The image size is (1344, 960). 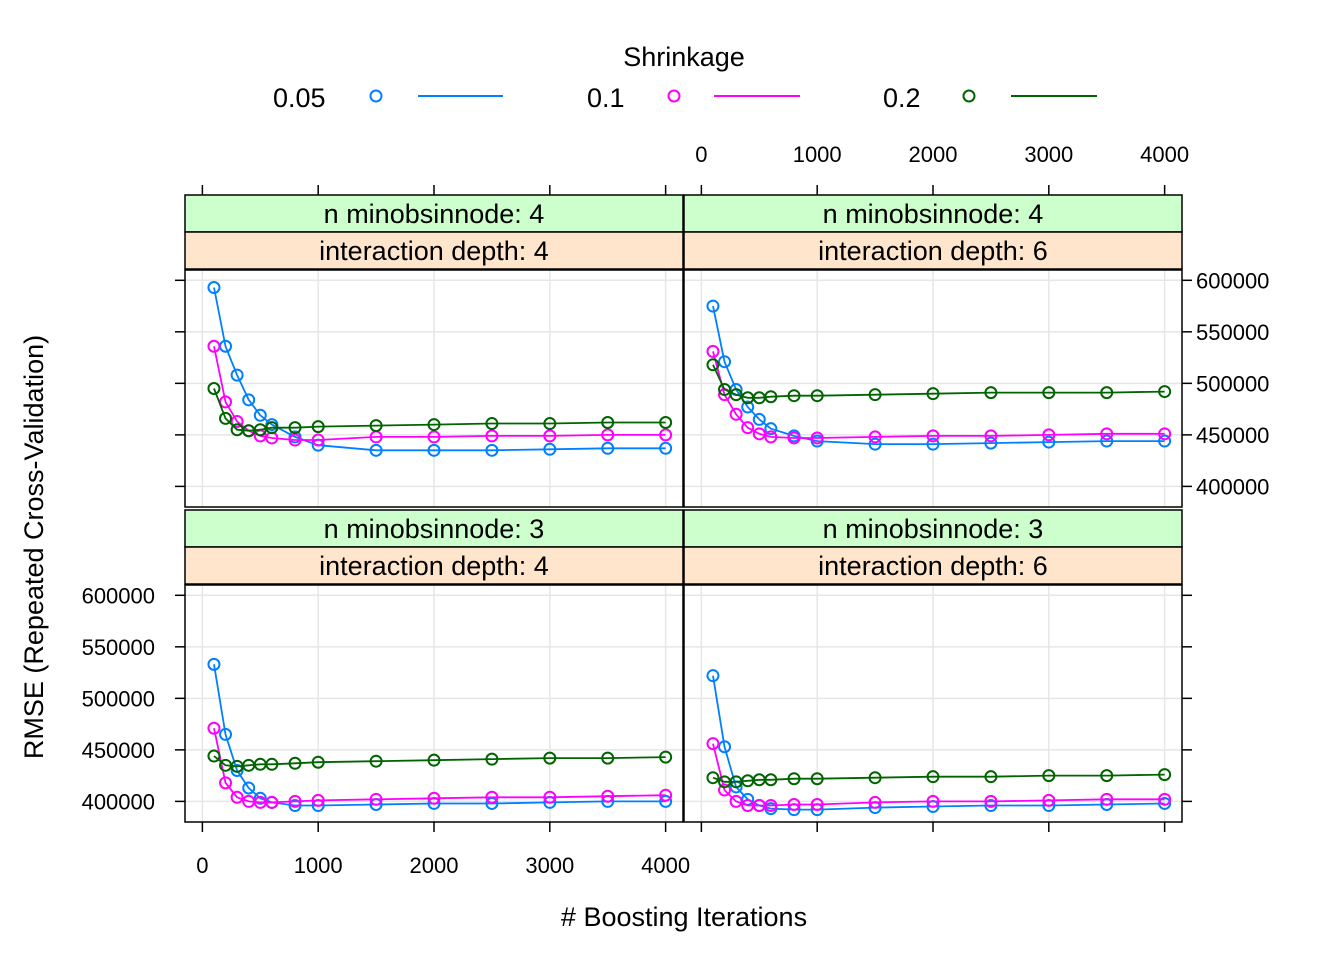 What do you see at coordinates (1232, 486) in the screenshot?
I see `y-tick-label-right: 400000` at bounding box center [1232, 486].